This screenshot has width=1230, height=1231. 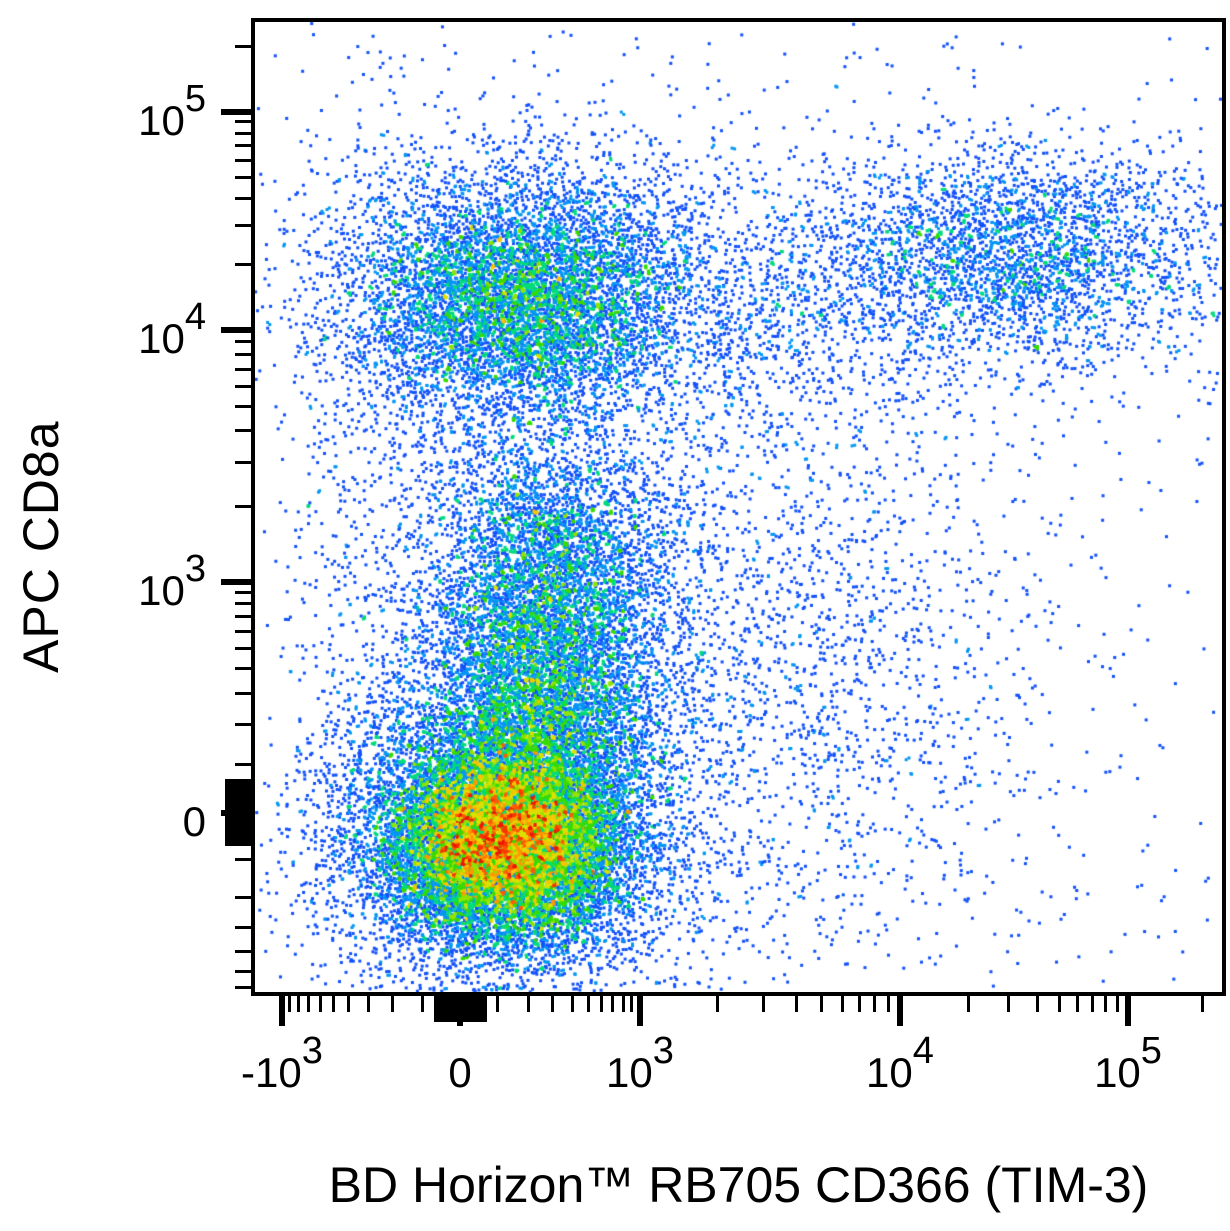 What do you see at coordinates (172, 111) in the screenshot?
I see `y-tick-label-100000: 10⁵` at bounding box center [172, 111].